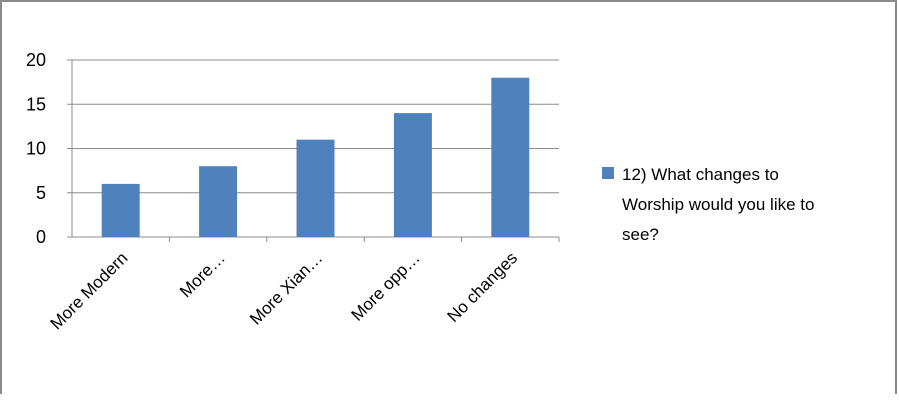 The height and width of the screenshot is (401, 899). What do you see at coordinates (608, 173) in the screenshot?
I see `legend-swatch` at bounding box center [608, 173].